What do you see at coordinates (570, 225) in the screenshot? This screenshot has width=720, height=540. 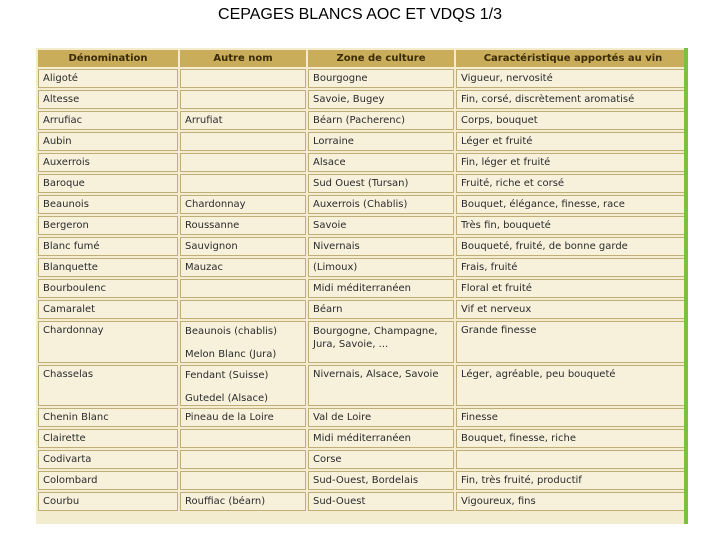 I see `cell-traits: Très fin, bouqueté` at bounding box center [570, 225].